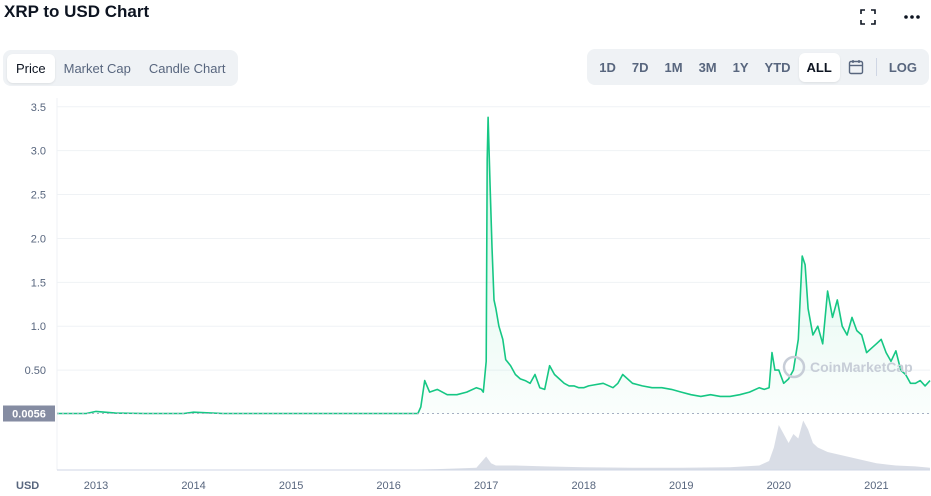  What do you see at coordinates (876, 67) in the screenshot?
I see `range-divider` at bounding box center [876, 67].